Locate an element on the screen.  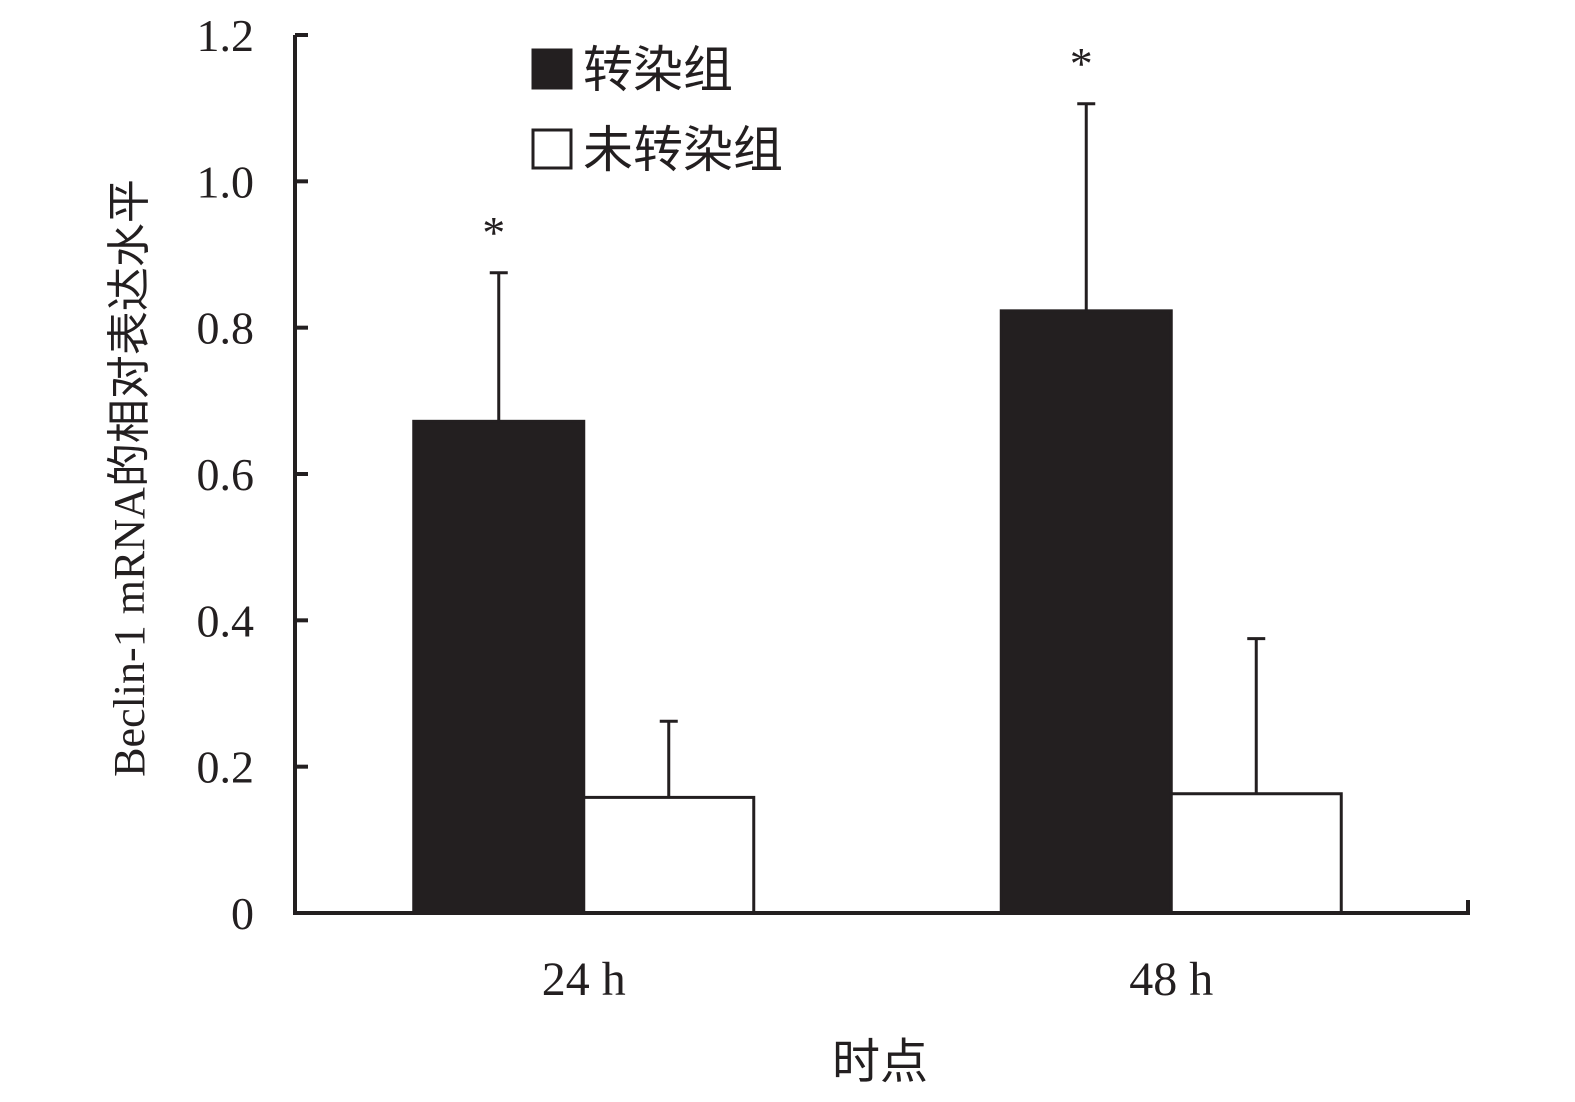
y-tick-label: 0 is located at coordinates (242, 913).